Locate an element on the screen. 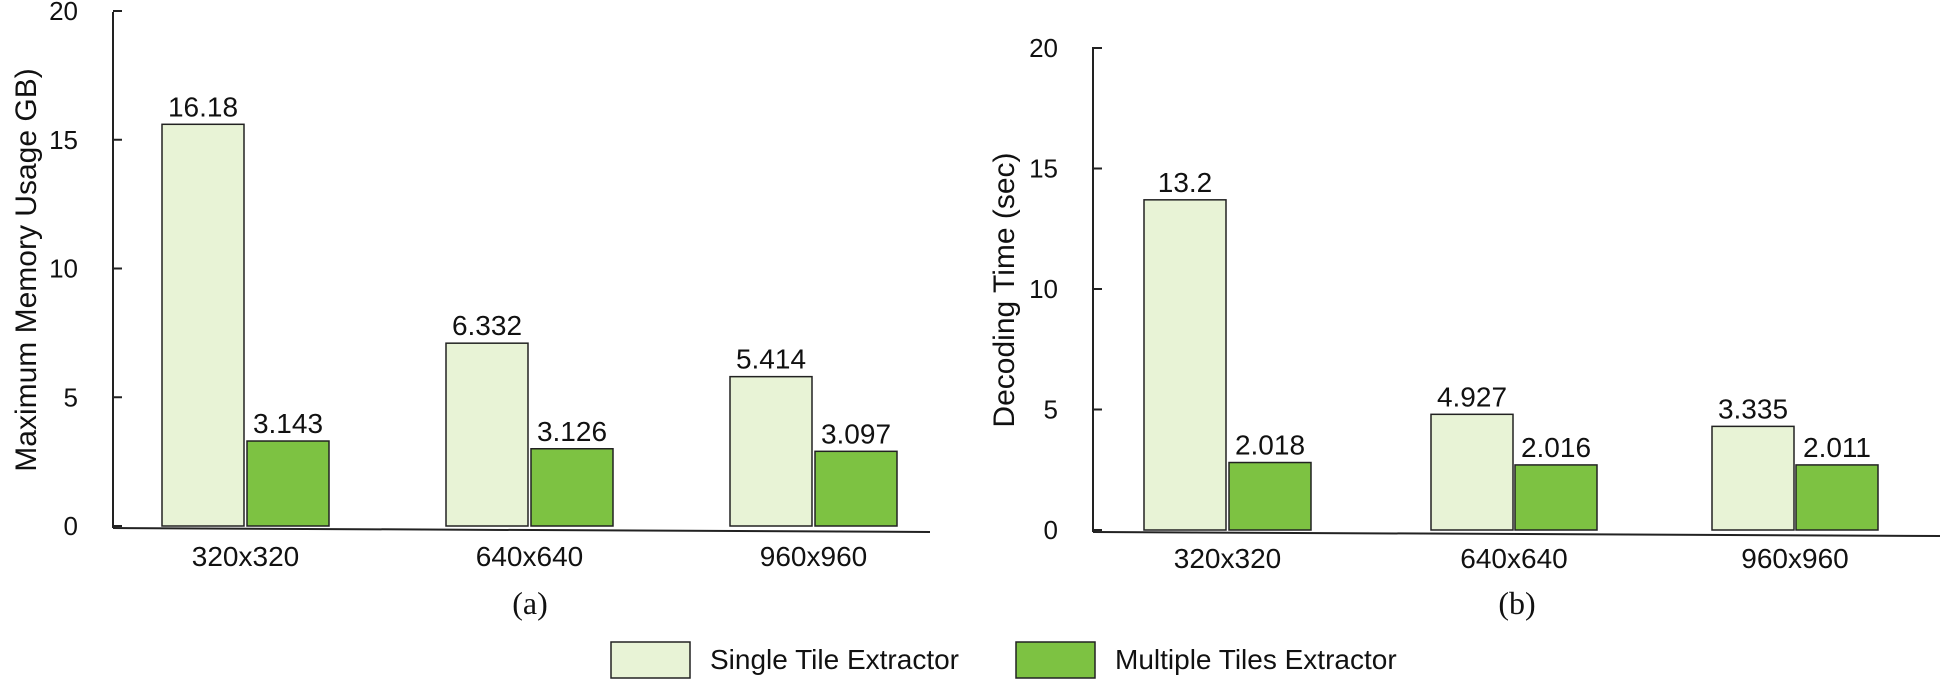  bar-b-multiple-tiles-extractor-960x960 is located at coordinates (1837, 497).